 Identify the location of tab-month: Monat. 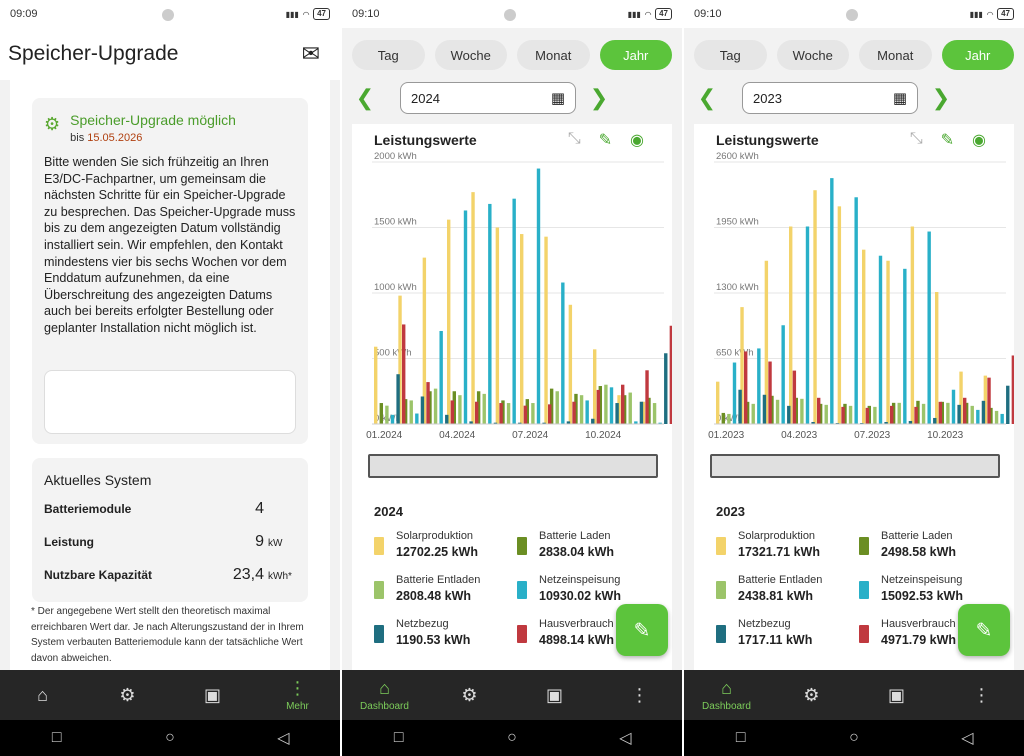
(895, 55).